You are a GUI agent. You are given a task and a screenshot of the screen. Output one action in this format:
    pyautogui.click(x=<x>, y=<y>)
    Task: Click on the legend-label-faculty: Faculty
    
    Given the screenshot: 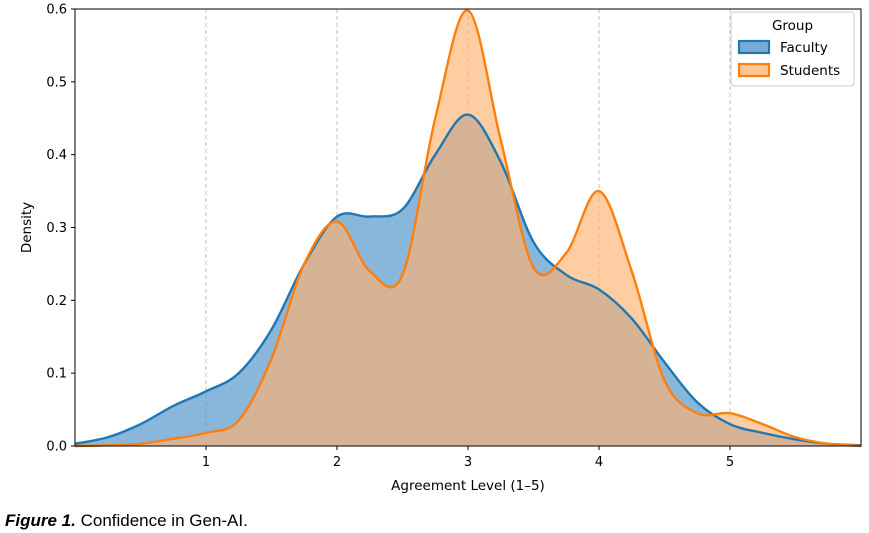 What is the action you would take?
    pyautogui.click(x=804, y=48)
    